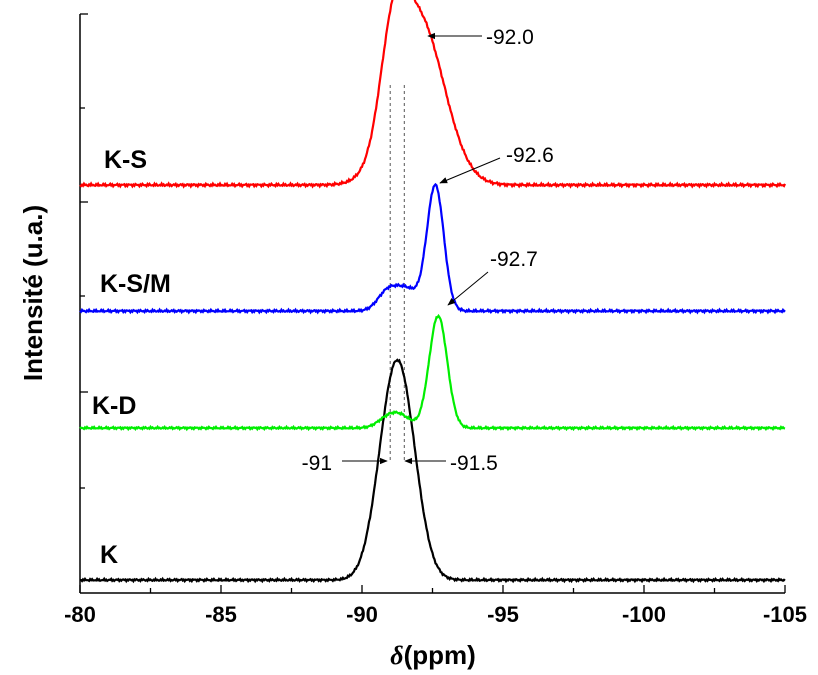 The height and width of the screenshot is (675, 818). What do you see at coordinates (440, 655) in the screenshot?
I see `x-axis-unit: (ppm)` at bounding box center [440, 655].